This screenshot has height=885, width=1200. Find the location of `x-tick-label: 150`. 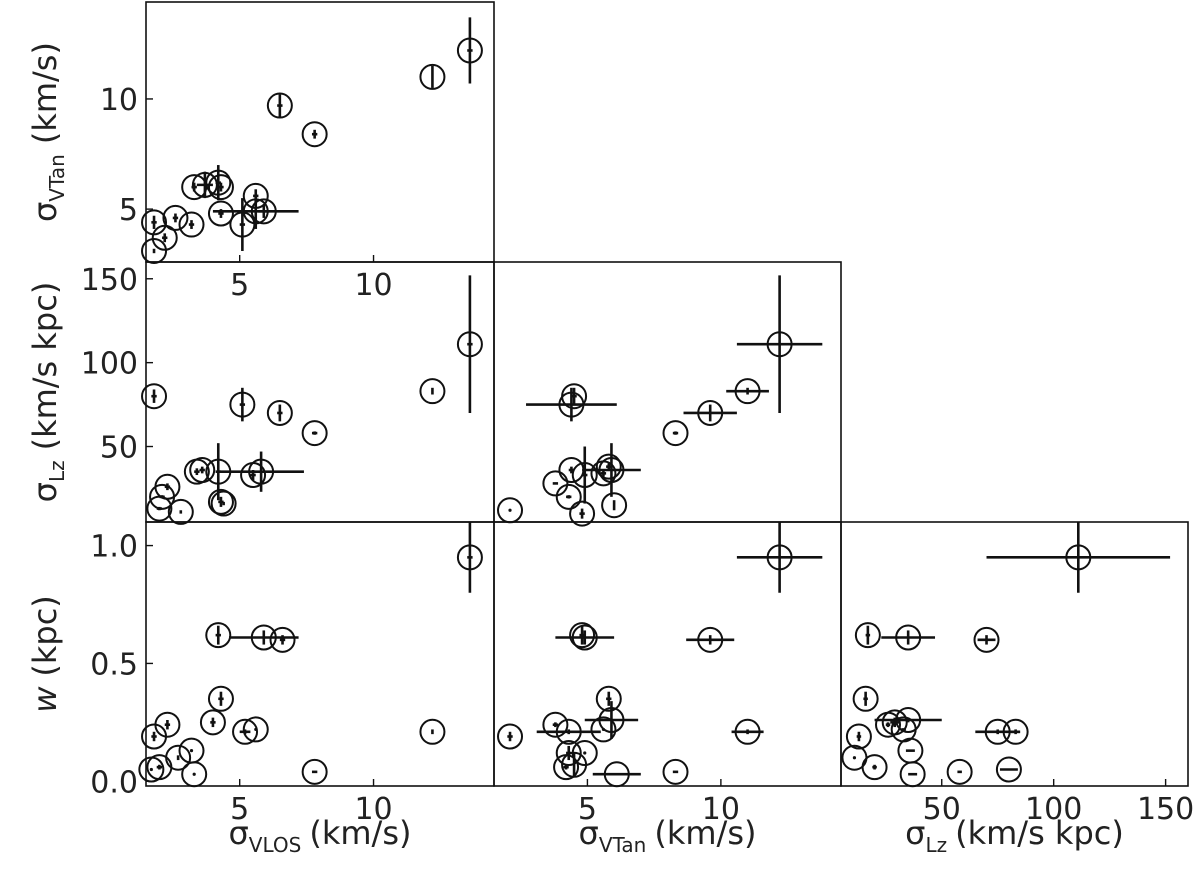

x-tick-label: 150 is located at coordinates (1165, 809).